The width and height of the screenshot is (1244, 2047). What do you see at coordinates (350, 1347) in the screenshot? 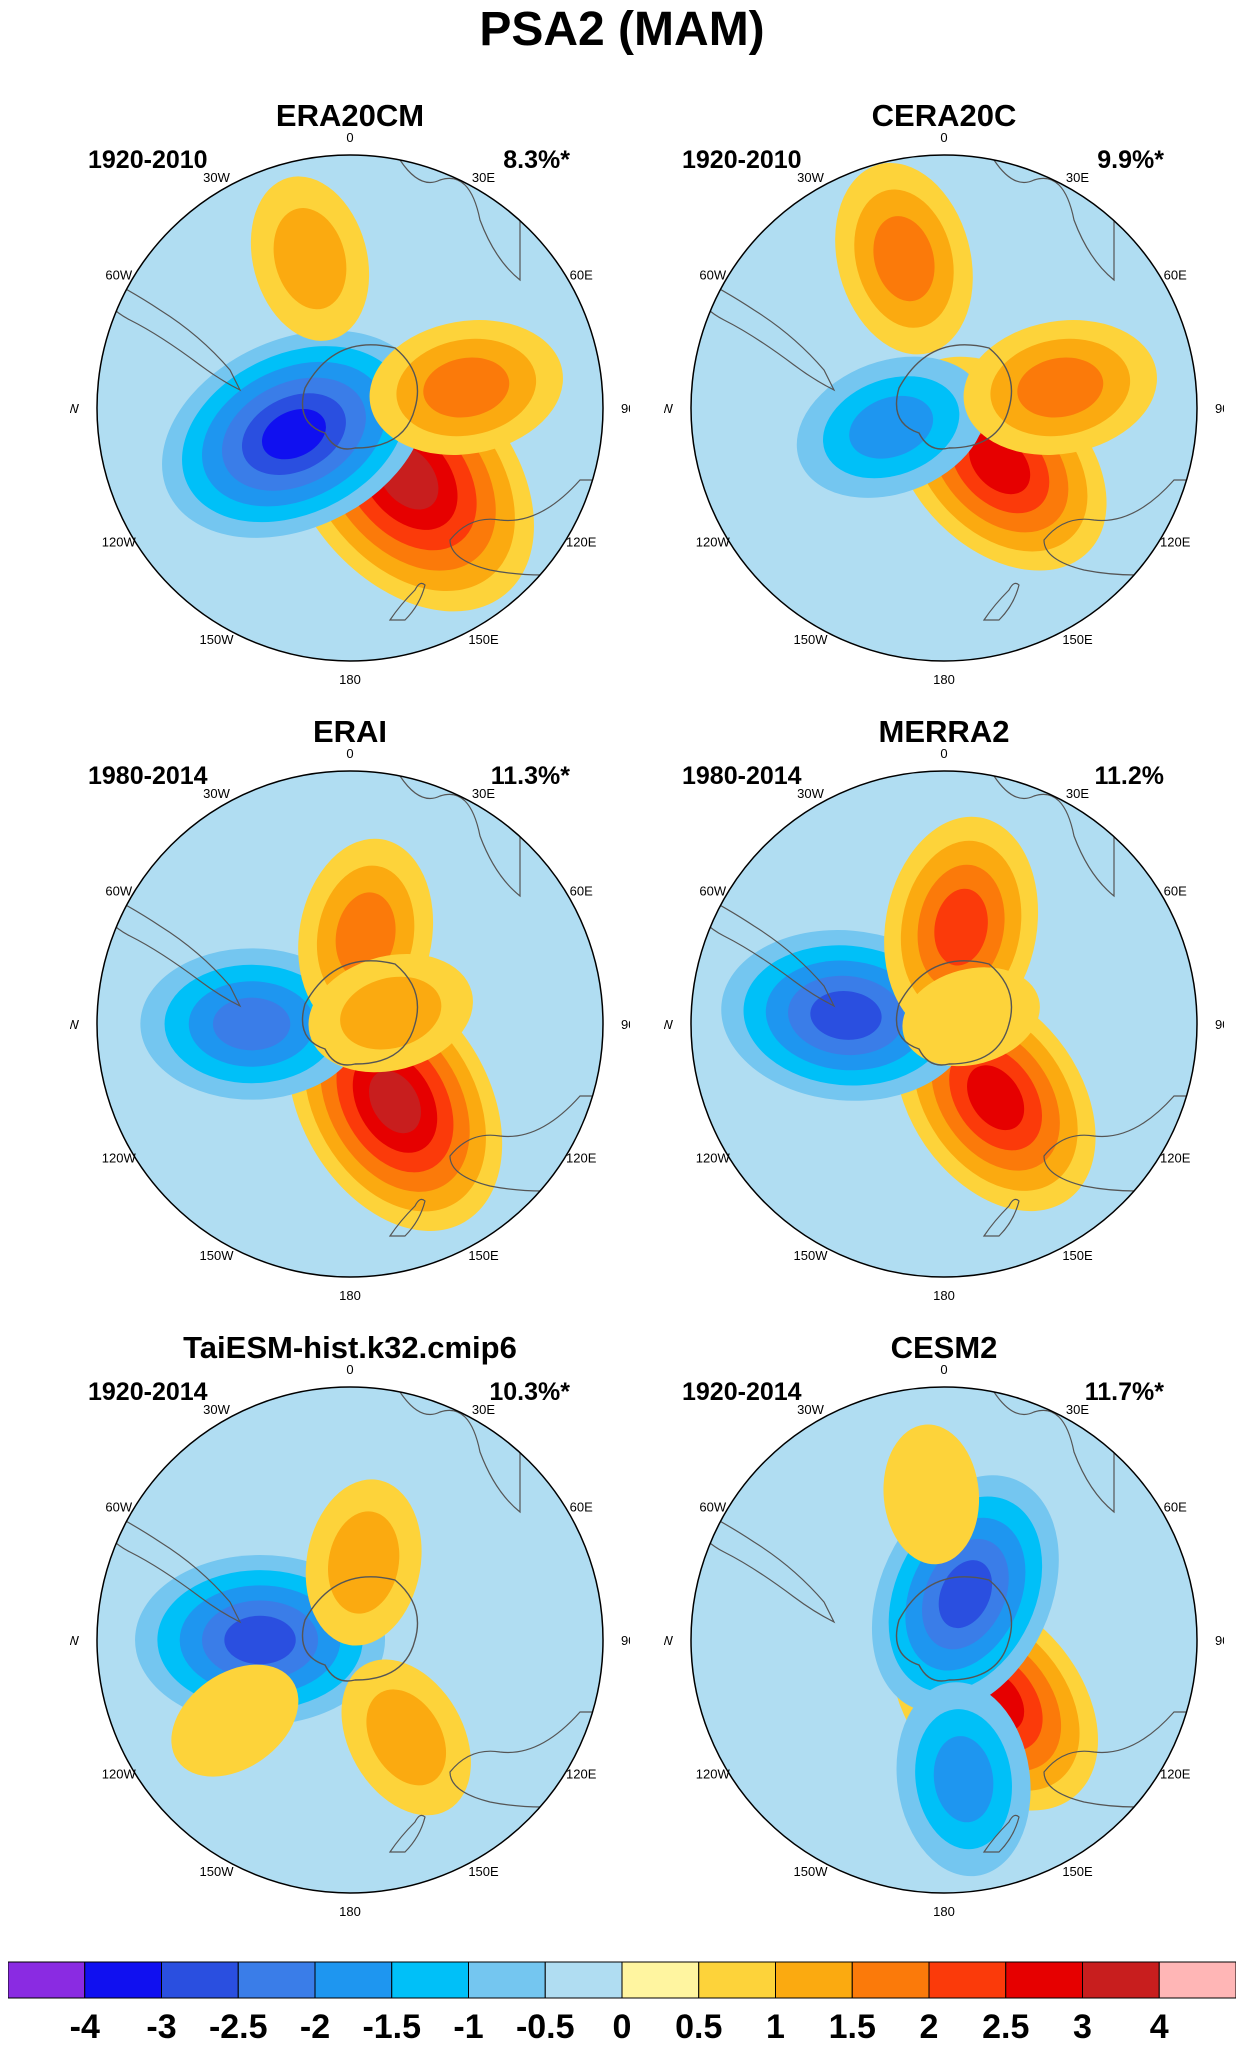
I see `panel-title: TaiESM-hist.k32.cmip6` at bounding box center [350, 1347].